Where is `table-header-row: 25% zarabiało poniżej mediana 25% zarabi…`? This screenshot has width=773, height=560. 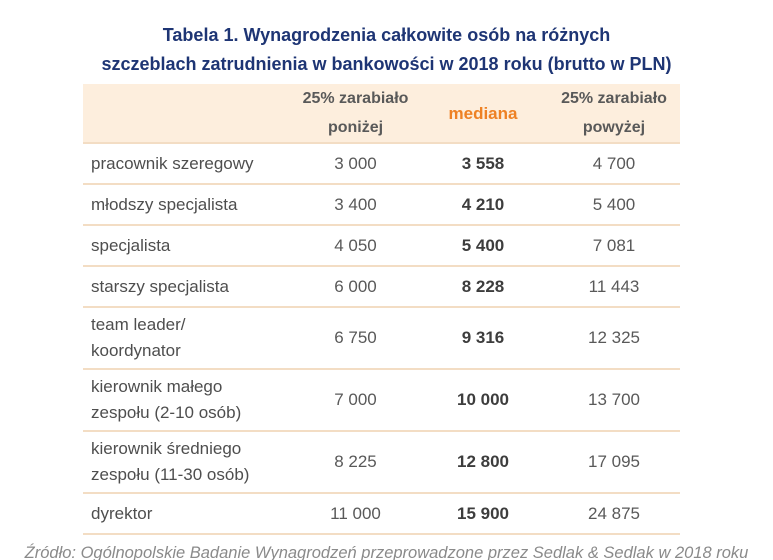
table-header-row: 25% zarabiało poniżej mediana 25% zarabi… is located at coordinates (381, 113).